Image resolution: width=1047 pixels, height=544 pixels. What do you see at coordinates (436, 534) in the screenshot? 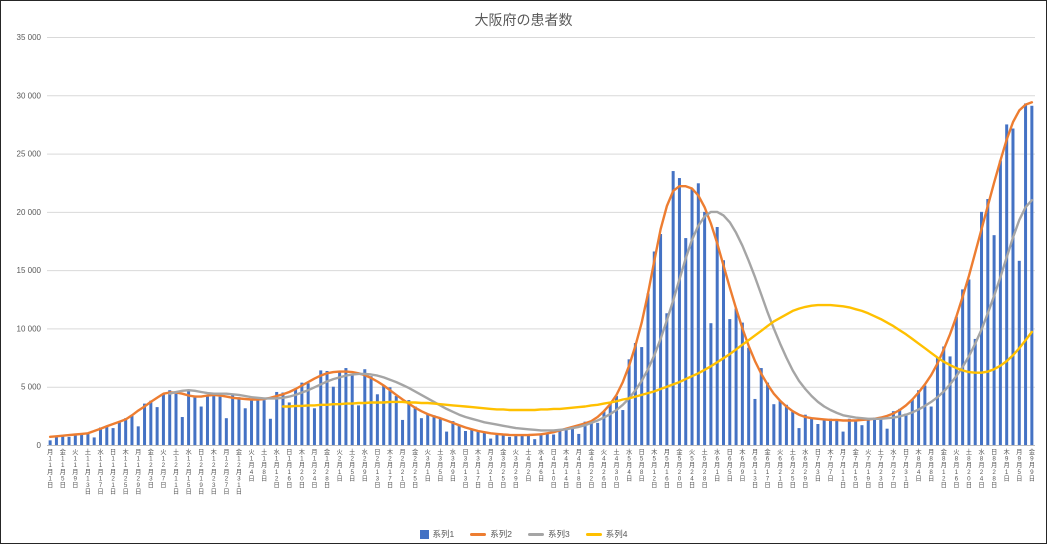
I see `legend-item-系列1: 系列1` at bounding box center [436, 534].